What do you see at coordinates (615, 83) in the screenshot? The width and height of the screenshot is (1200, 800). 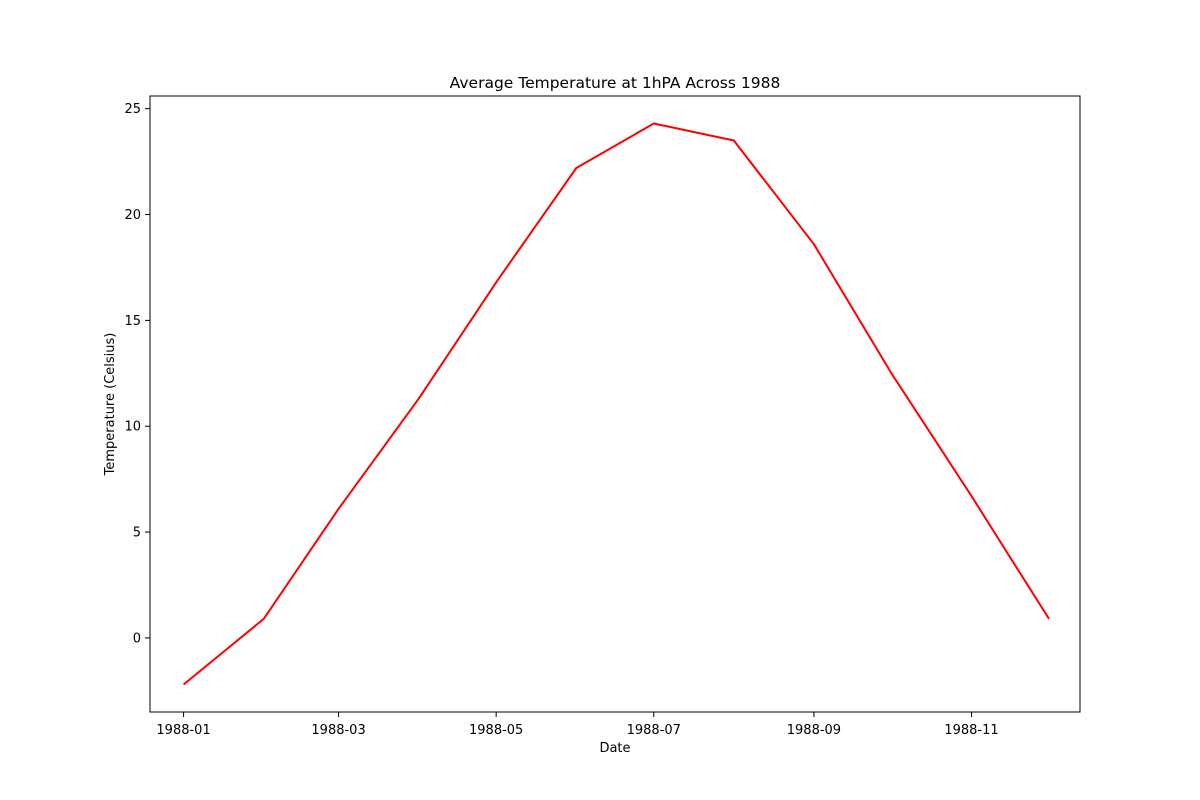 I see `chart-title: Average Temperature at 1hPA Across 1988` at bounding box center [615, 83].